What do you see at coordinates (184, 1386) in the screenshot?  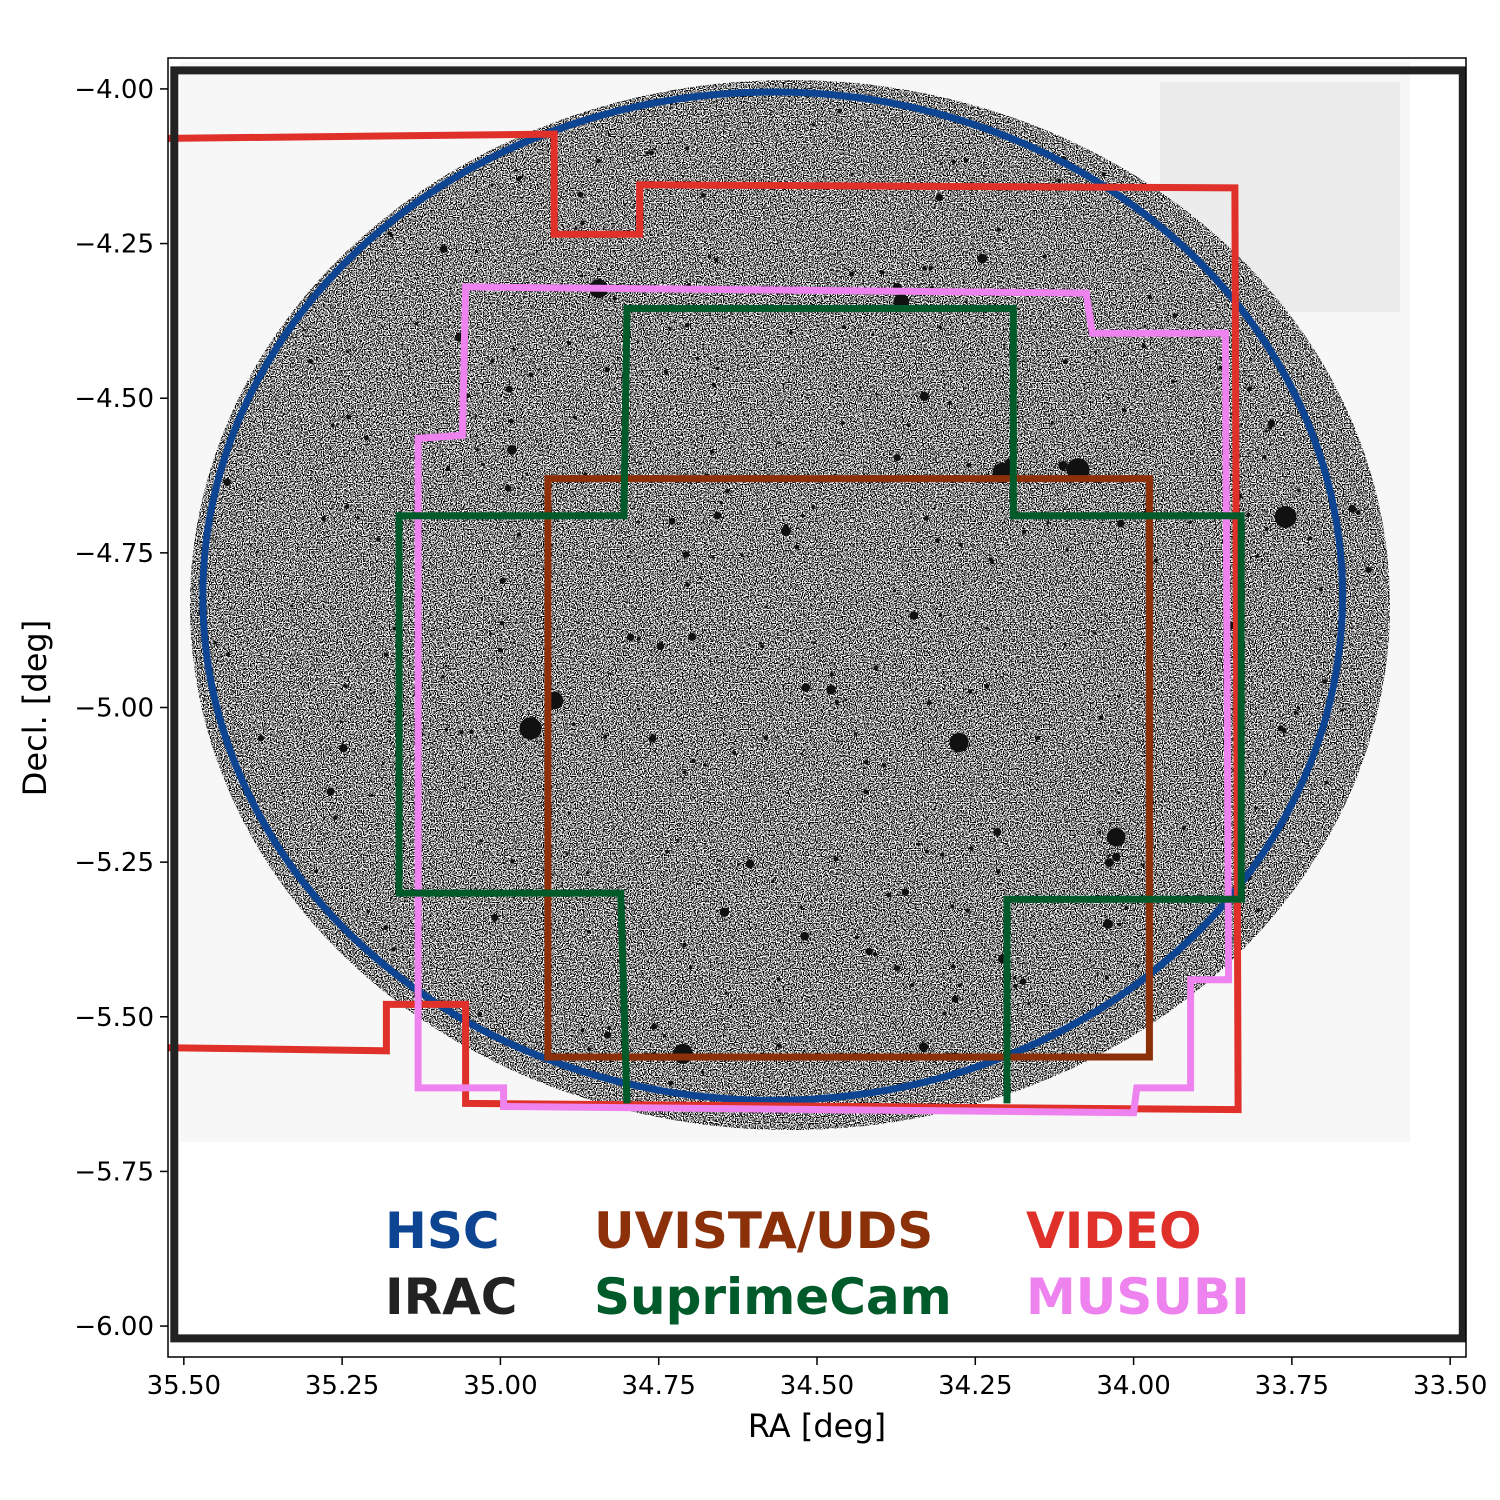 I see `x-tick-label: 35.50` at bounding box center [184, 1386].